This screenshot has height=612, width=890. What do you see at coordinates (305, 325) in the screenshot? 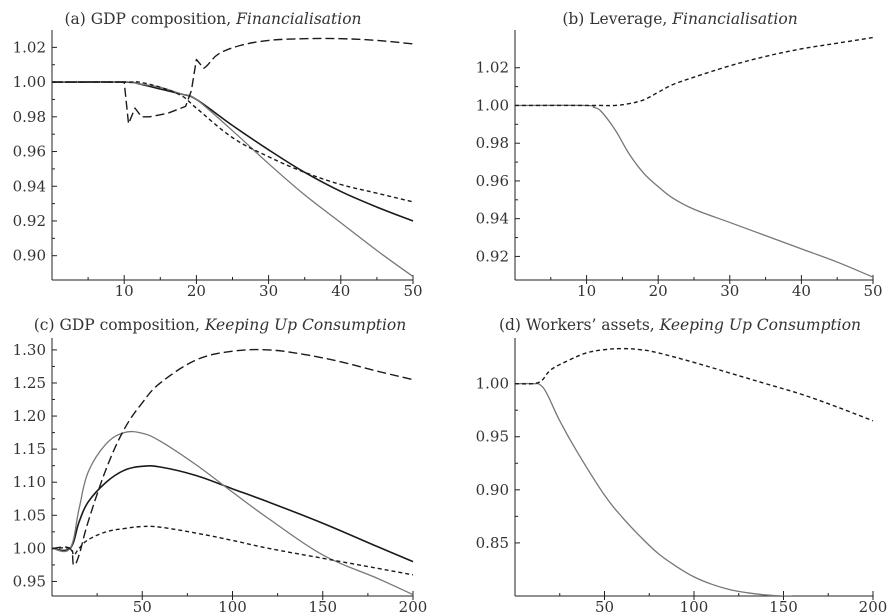
I see `panel-c-title-emphasis: Keeping Up Consumption` at bounding box center [305, 325].